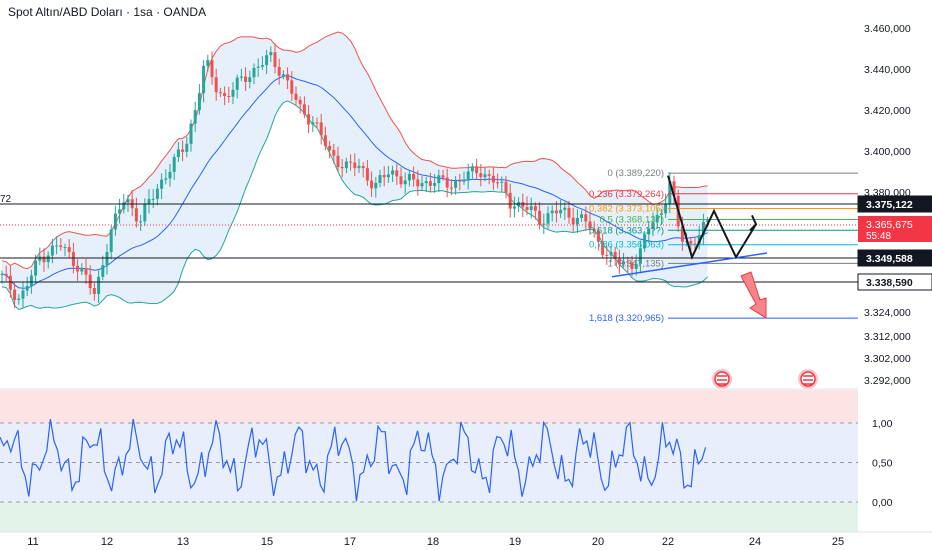 The height and width of the screenshot is (550, 932). I want to click on price-tick-label: 3.440,000, so click(887, 70).